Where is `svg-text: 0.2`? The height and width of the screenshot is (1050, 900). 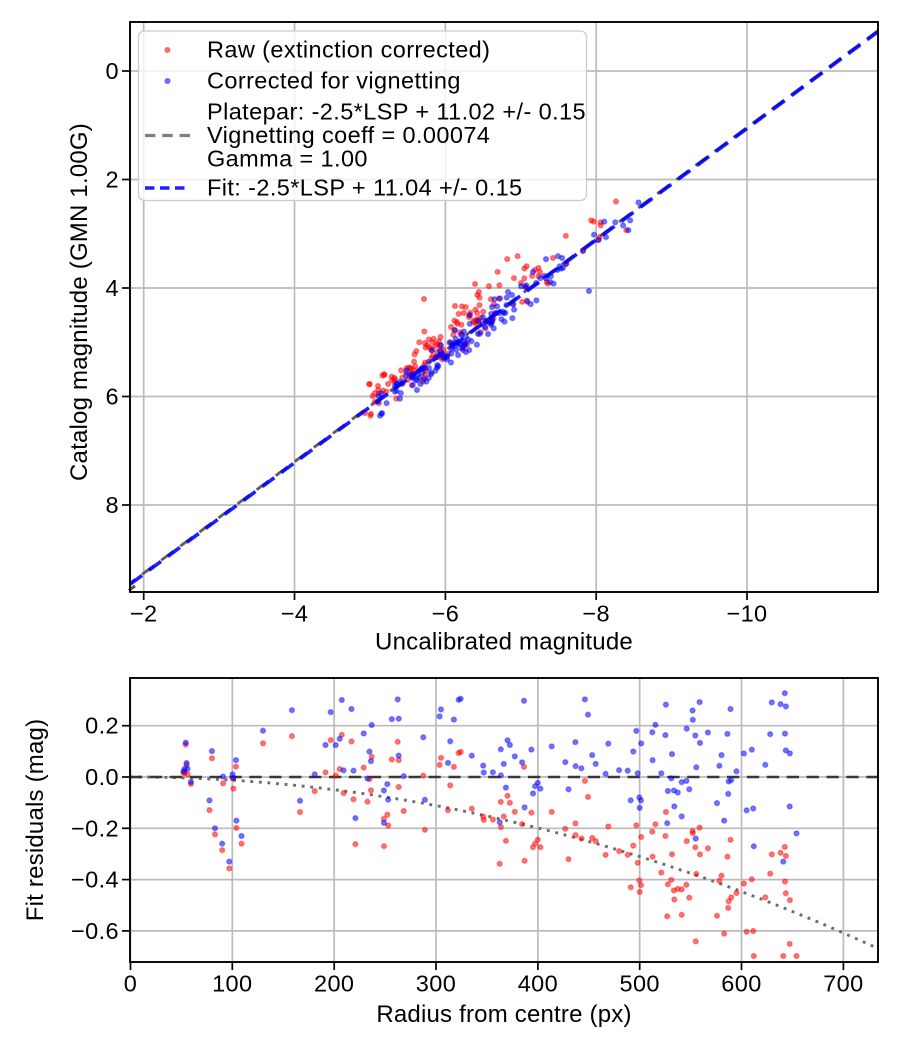
svg-text: 0.2 is located at coordinates (102, 726).